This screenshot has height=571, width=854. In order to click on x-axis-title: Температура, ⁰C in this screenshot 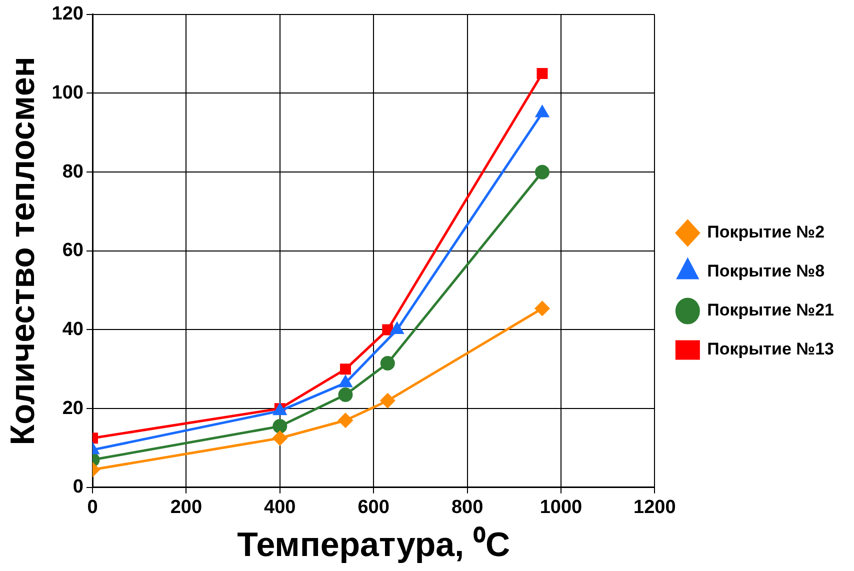, I will do `click(373, 545)`.